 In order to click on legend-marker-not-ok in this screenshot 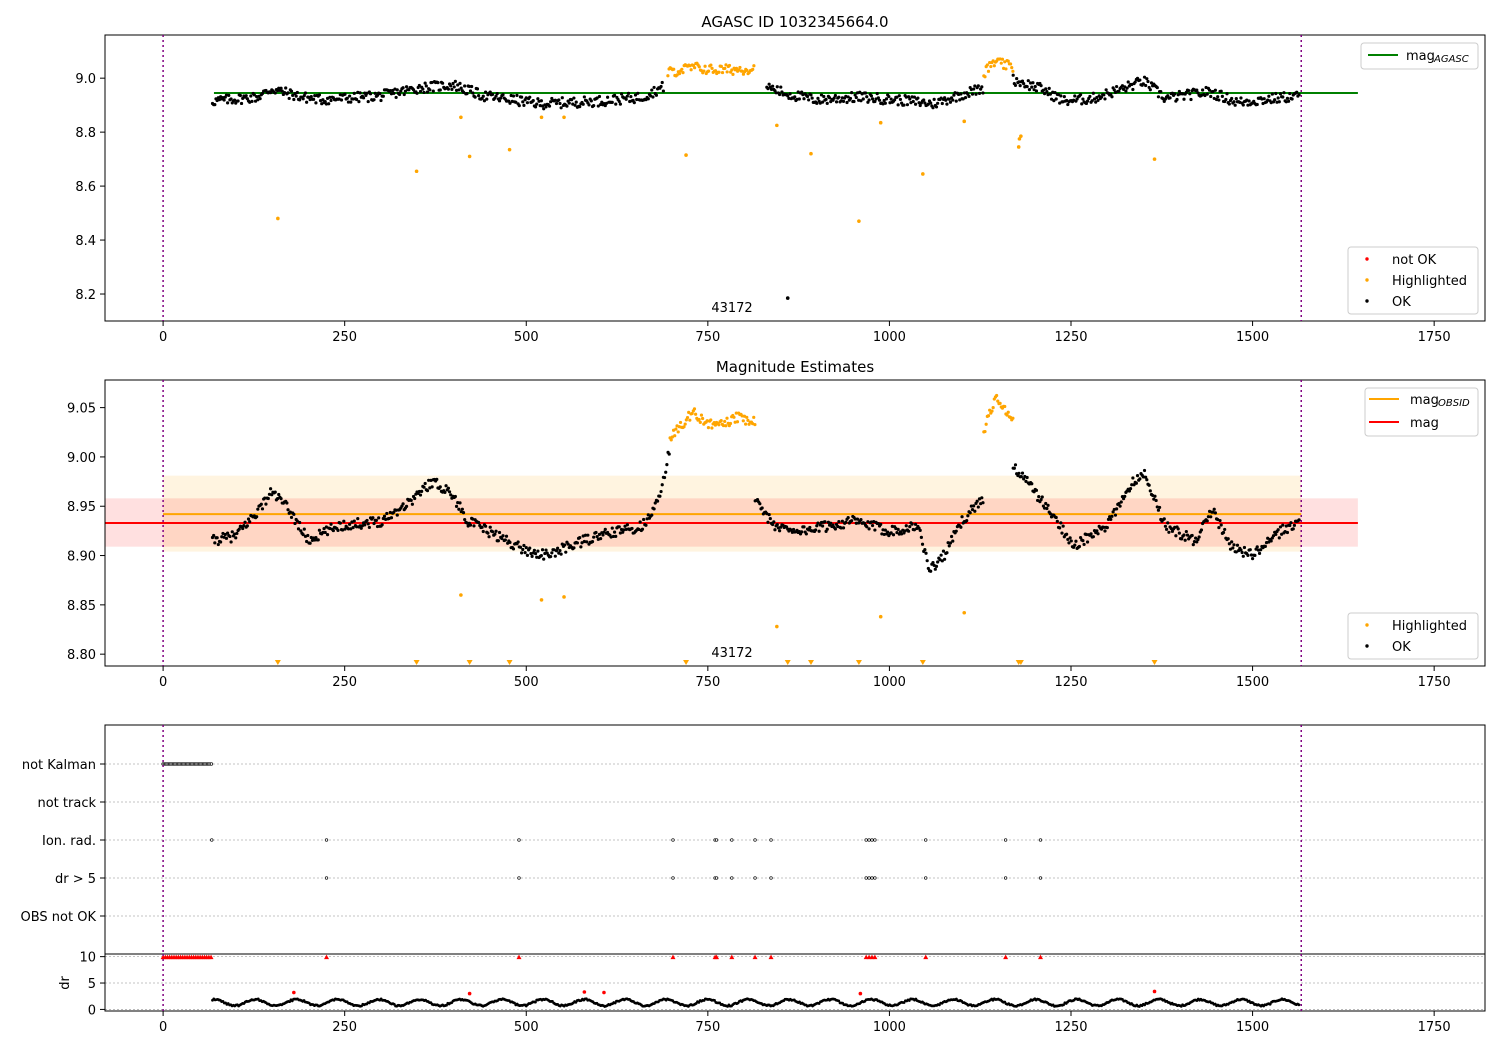, I will do `click(1367, 259)`.